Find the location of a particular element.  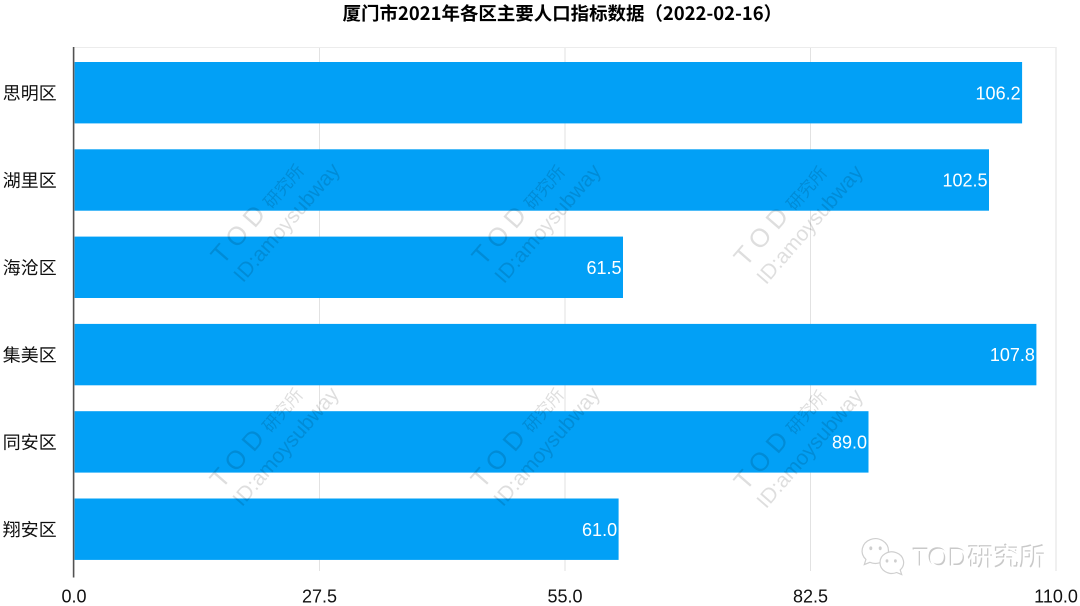

svg-text: 0.0 is located at coordinates (73, 596).